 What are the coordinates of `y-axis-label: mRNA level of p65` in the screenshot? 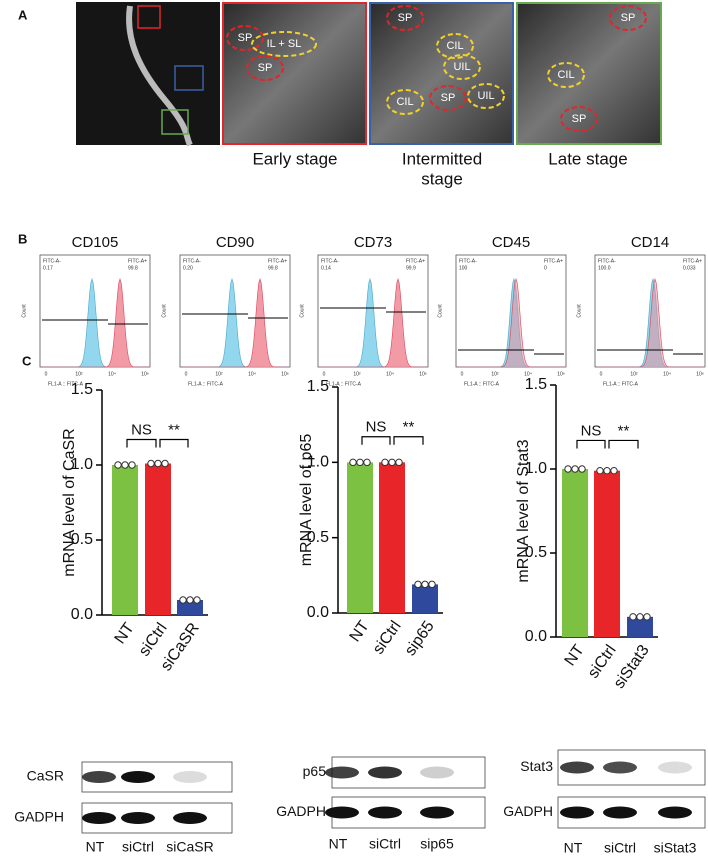 It's located at (306, 500).